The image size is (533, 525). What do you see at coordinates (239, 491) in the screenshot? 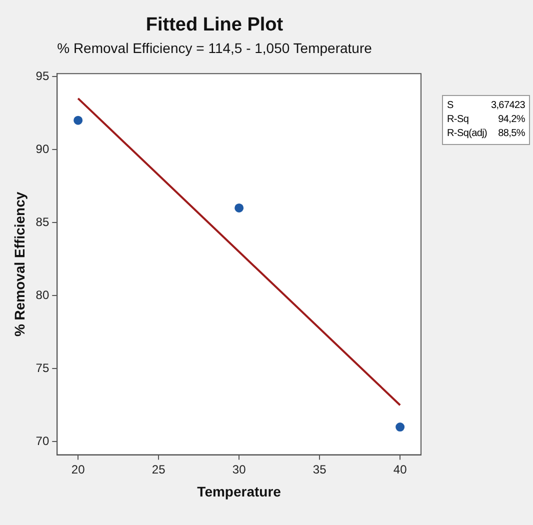
I see `x-axis-title: Temperature` at bounding box center [239, 491].